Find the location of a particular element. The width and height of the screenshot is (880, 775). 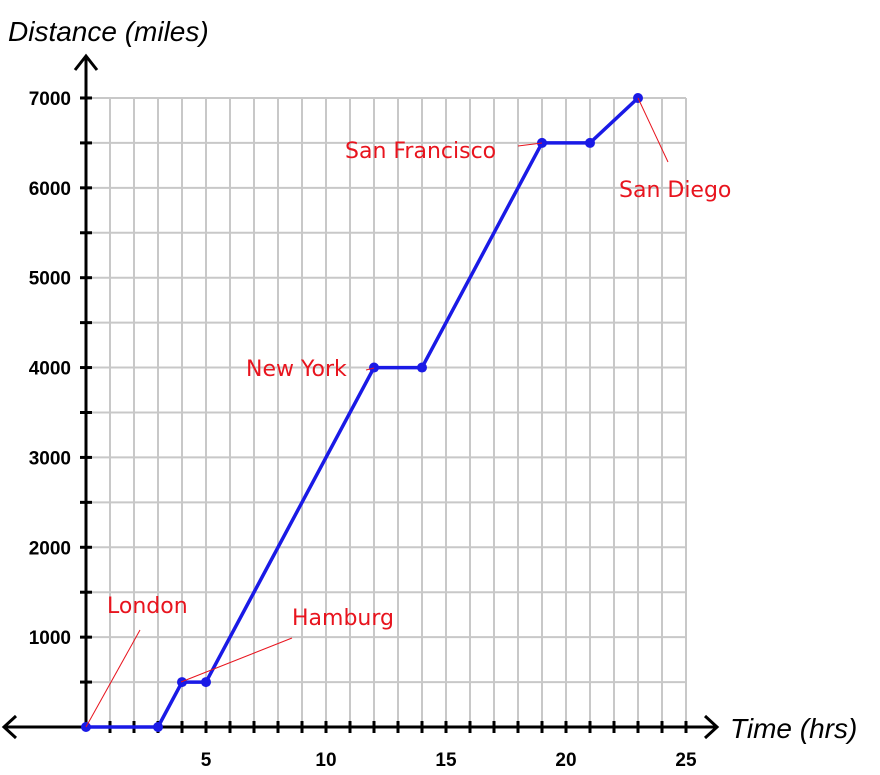

y-axis-arrow-top is located at coordinates (86, 62).